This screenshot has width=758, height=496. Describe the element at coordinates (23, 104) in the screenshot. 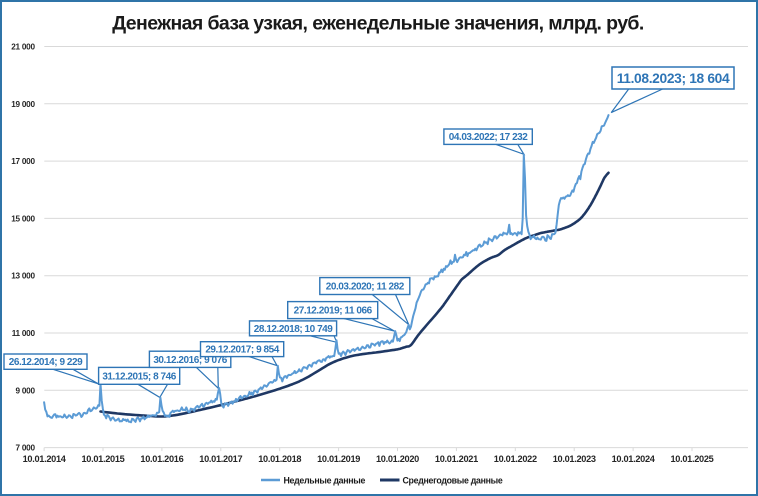

I see `svg-text: 19 000` at that location.